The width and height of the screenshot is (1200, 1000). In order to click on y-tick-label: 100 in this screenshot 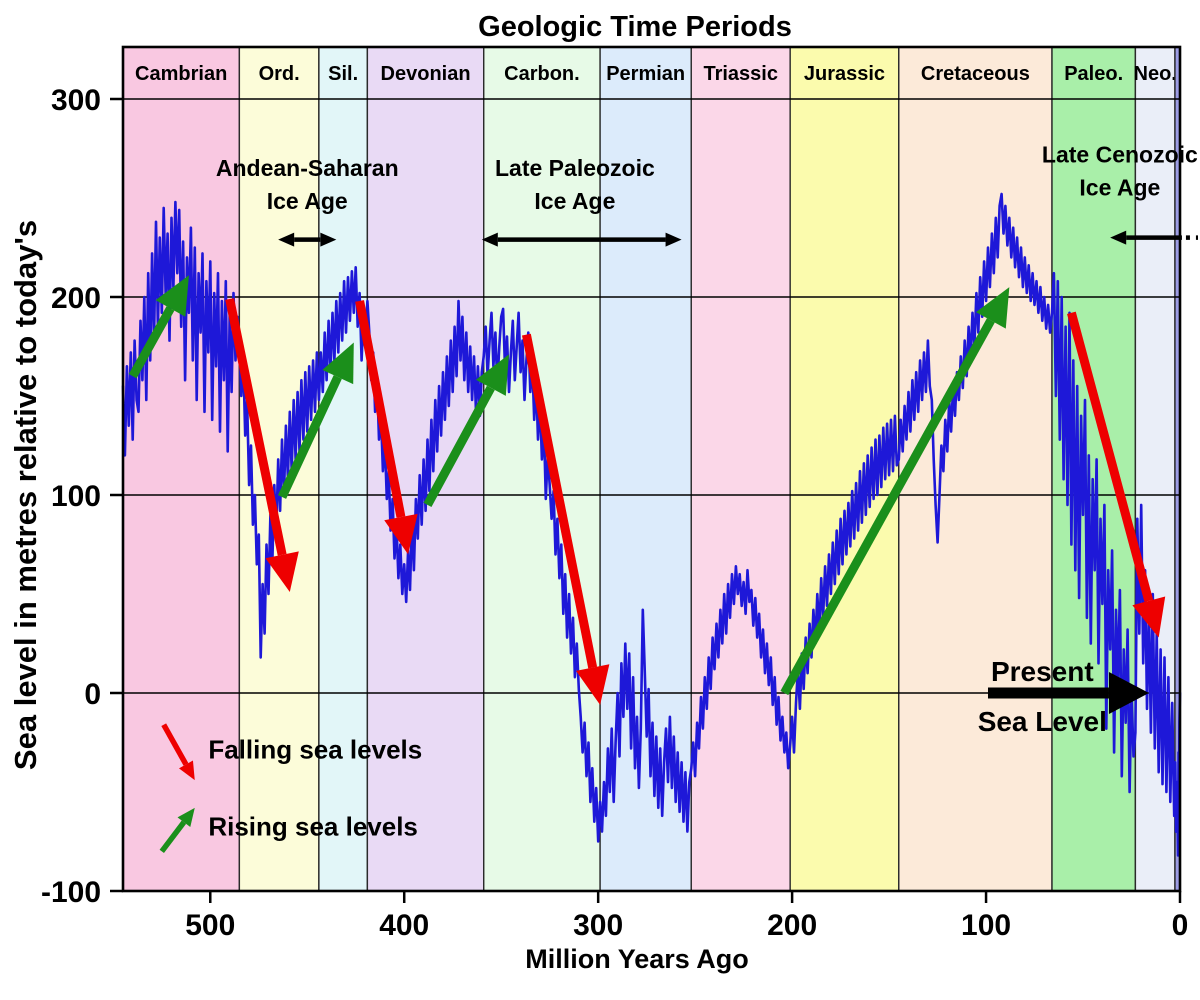, I will do `click(76, 496)`.